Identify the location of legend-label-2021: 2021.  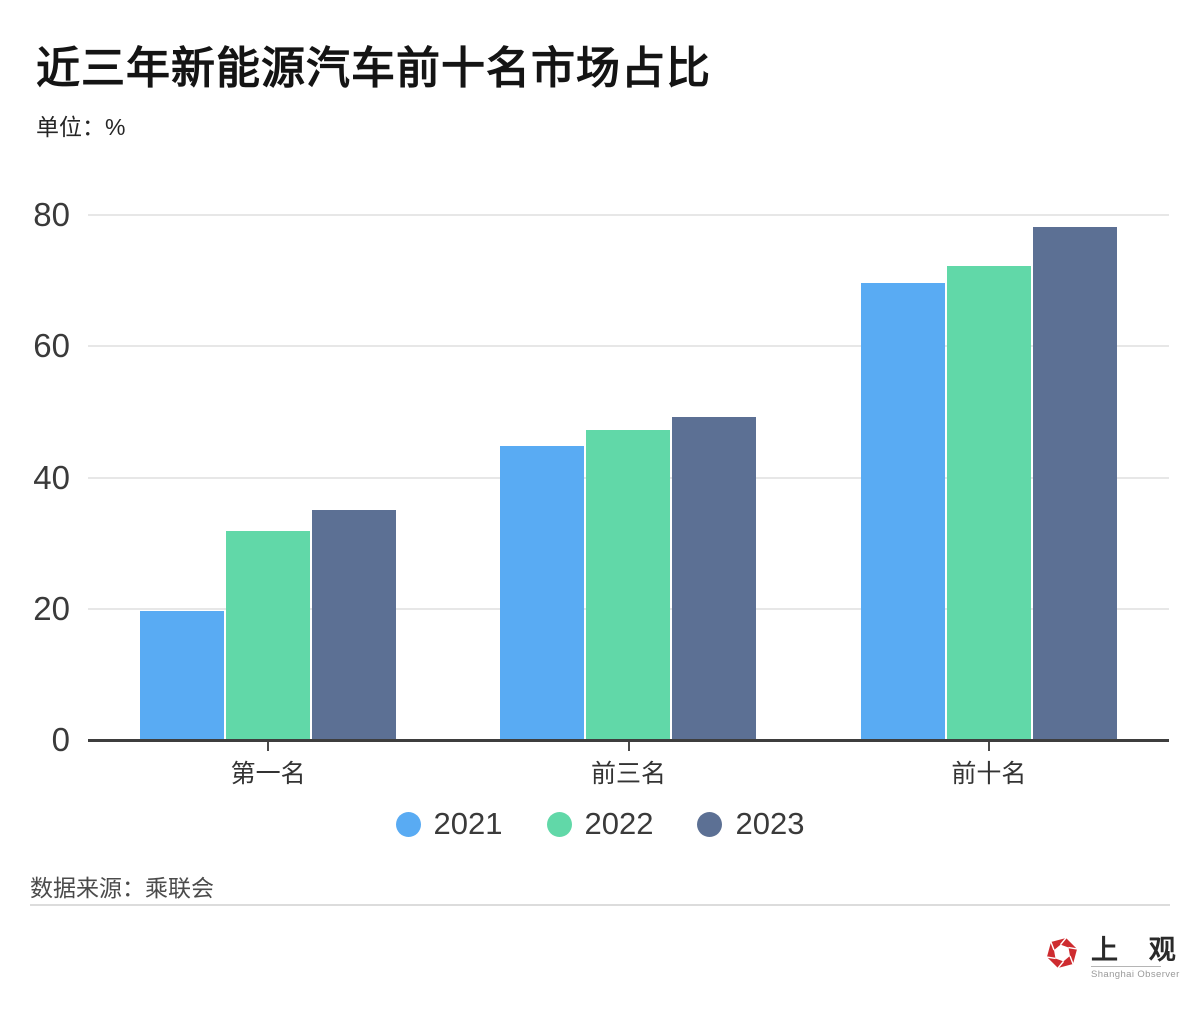
(468, 823).